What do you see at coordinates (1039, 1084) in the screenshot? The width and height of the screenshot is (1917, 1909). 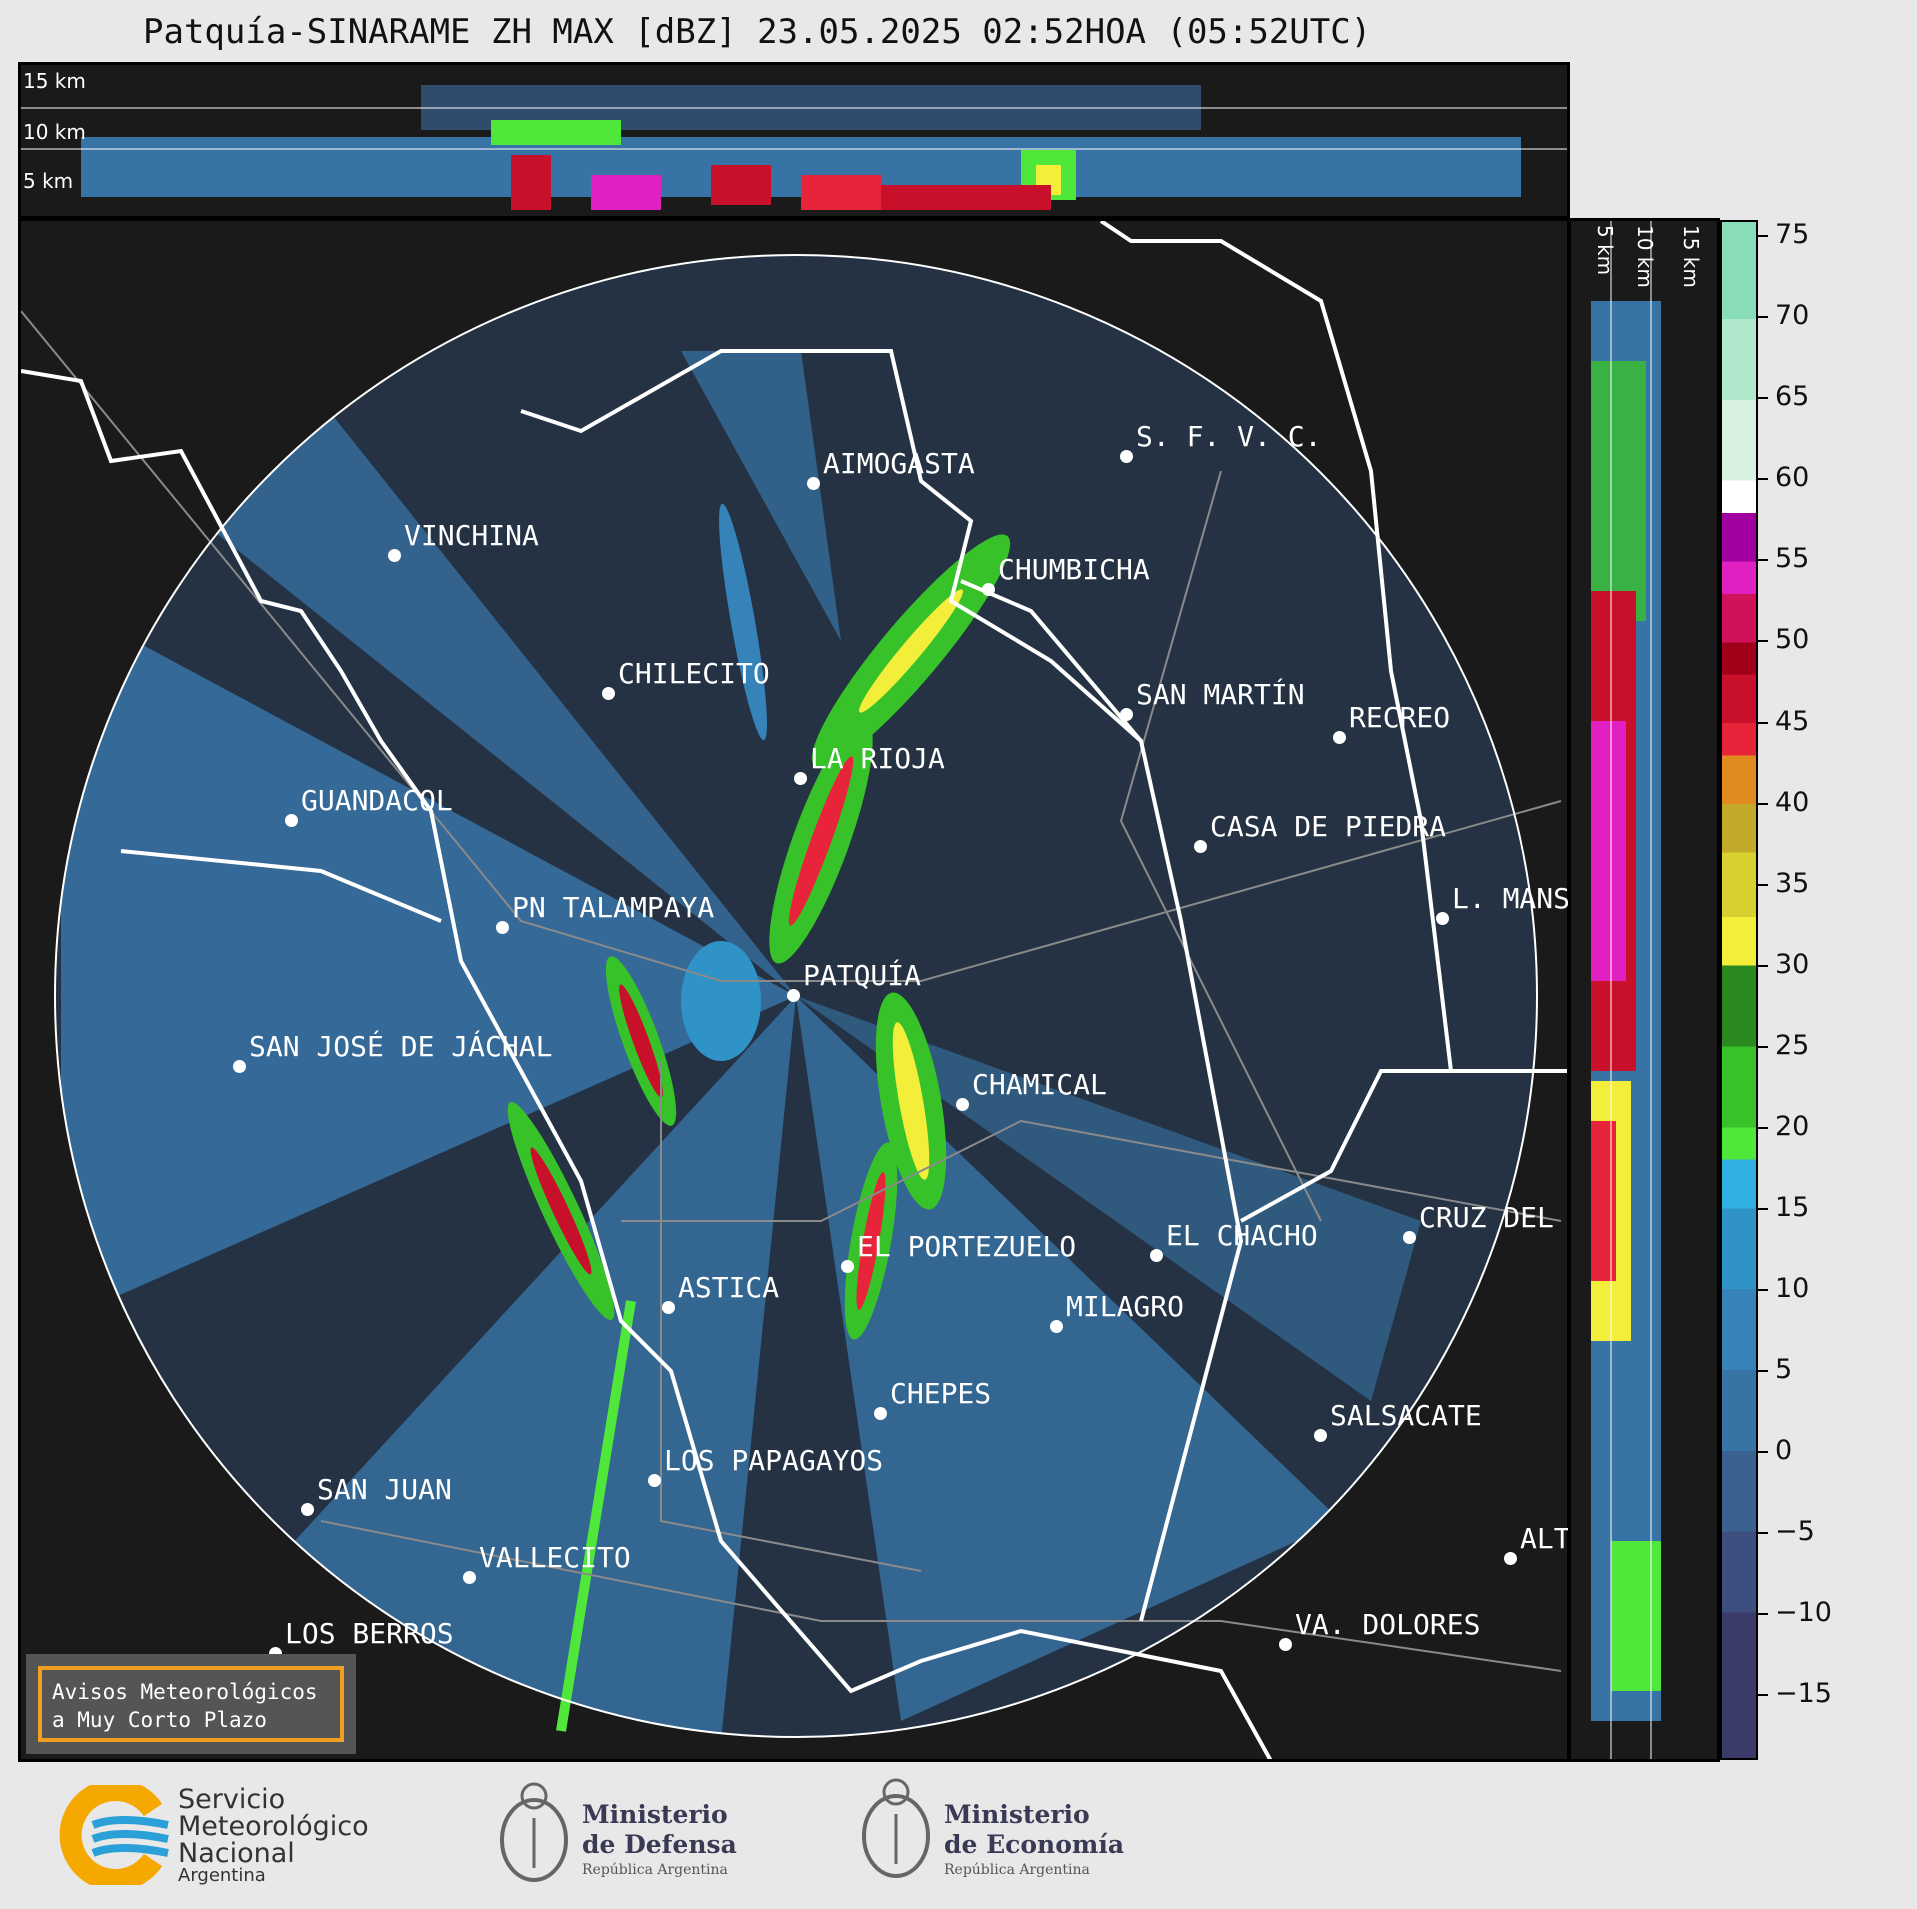 I see `city-label: CHAMICAL` at bounding box center [1039, 1084].